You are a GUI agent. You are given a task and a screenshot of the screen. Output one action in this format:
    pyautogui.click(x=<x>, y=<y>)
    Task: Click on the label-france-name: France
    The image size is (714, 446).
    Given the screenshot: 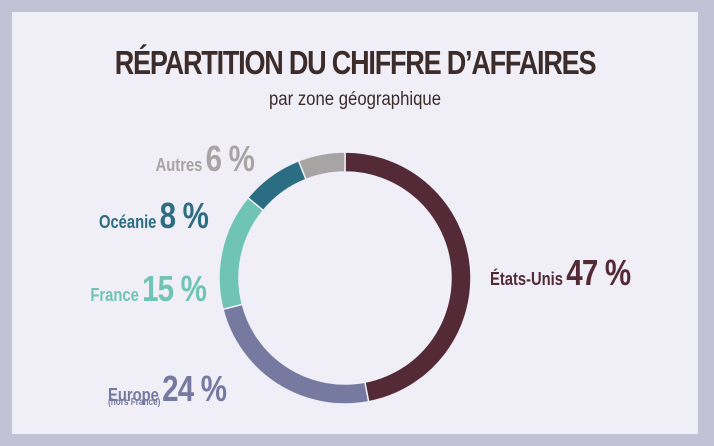 What is the action you would take?
    pyautogui.click(x=114, y=295)
    